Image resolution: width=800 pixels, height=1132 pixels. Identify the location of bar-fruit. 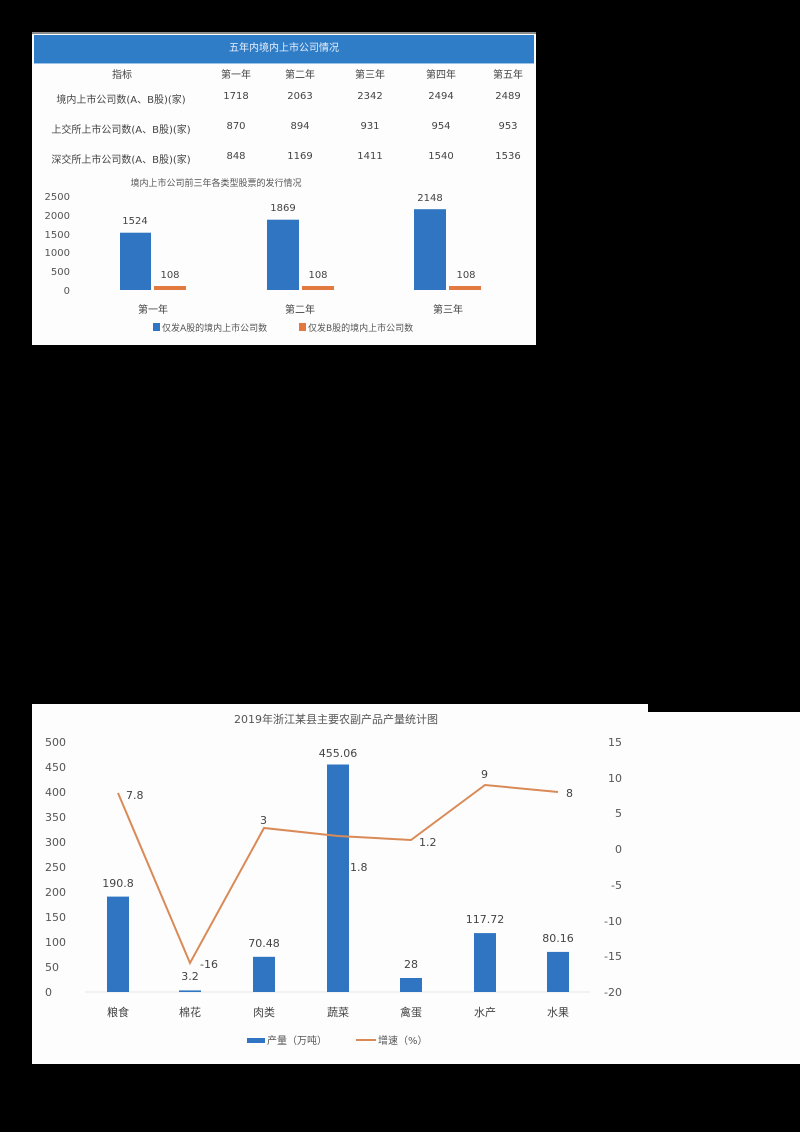
(558, 971).